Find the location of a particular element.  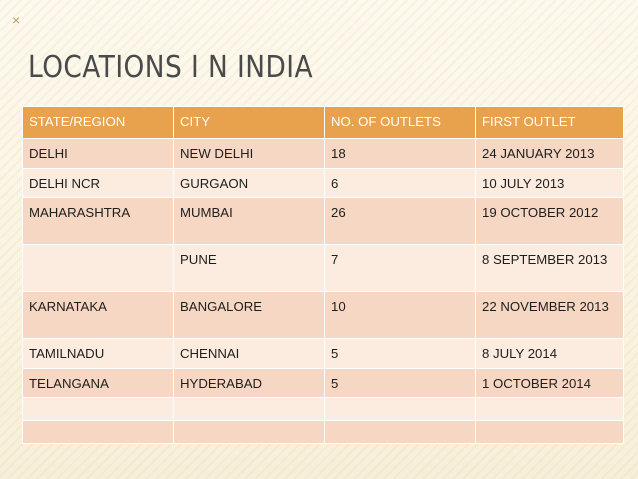

header-city: CITY is located at coordinates (249, 122).